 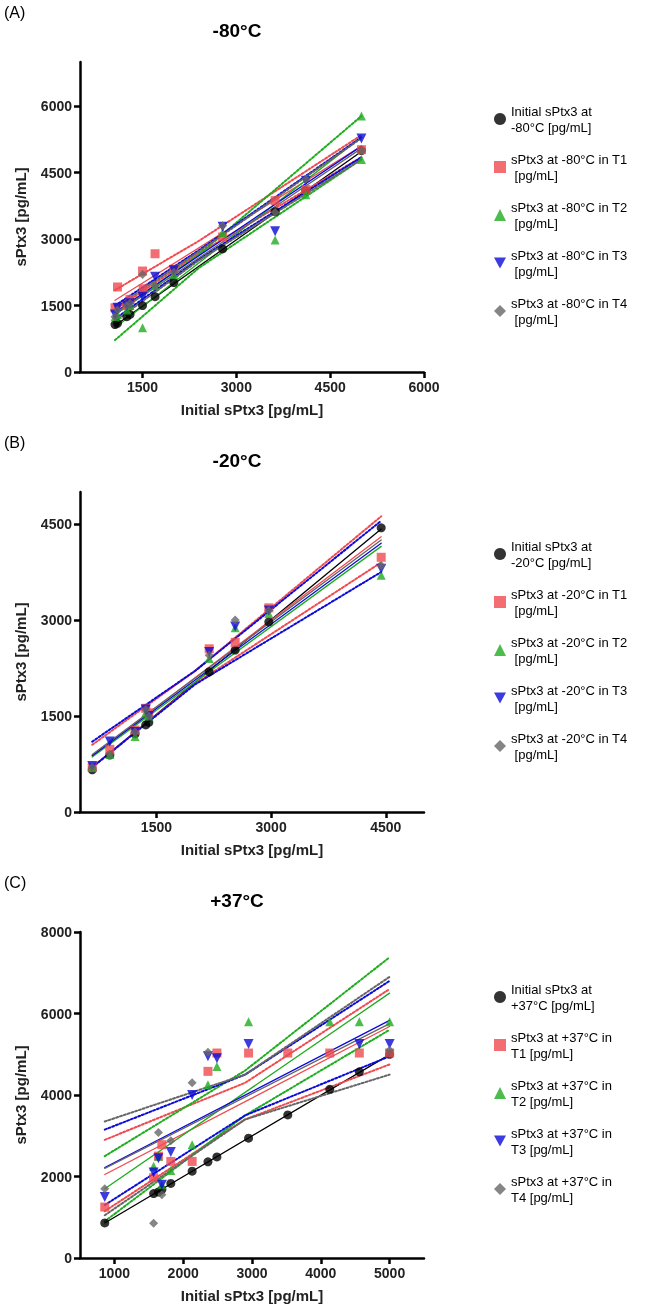 I want to click on legend-label: sPtx3 at +37°C in T2 [pg/mL], so click(x=563, y=1093).